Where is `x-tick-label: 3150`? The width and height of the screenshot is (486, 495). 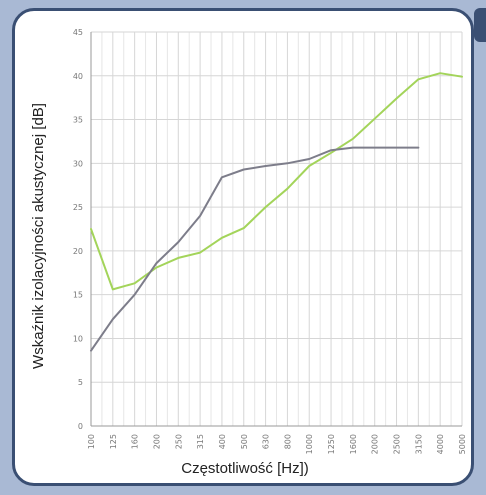 x-tick-label: 3150 is located at coordinates (418, 444).